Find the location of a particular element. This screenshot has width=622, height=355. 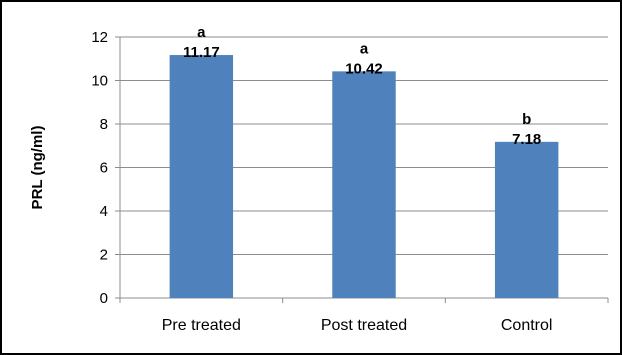

significance-letter: b is located at coordinates (526, 119).